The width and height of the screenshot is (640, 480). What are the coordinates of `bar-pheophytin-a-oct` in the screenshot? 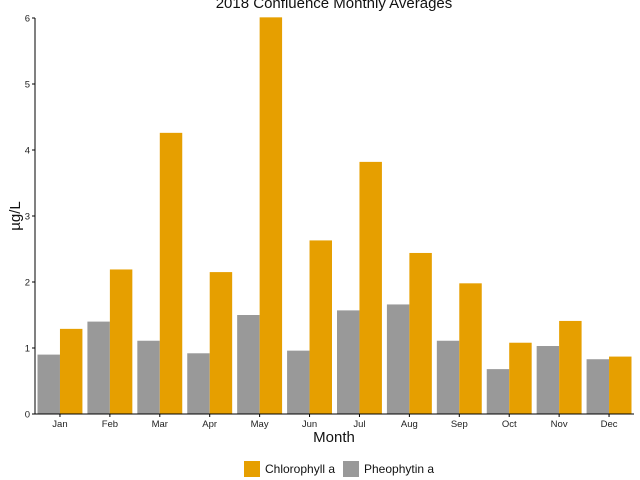 It's located at (498, 391).